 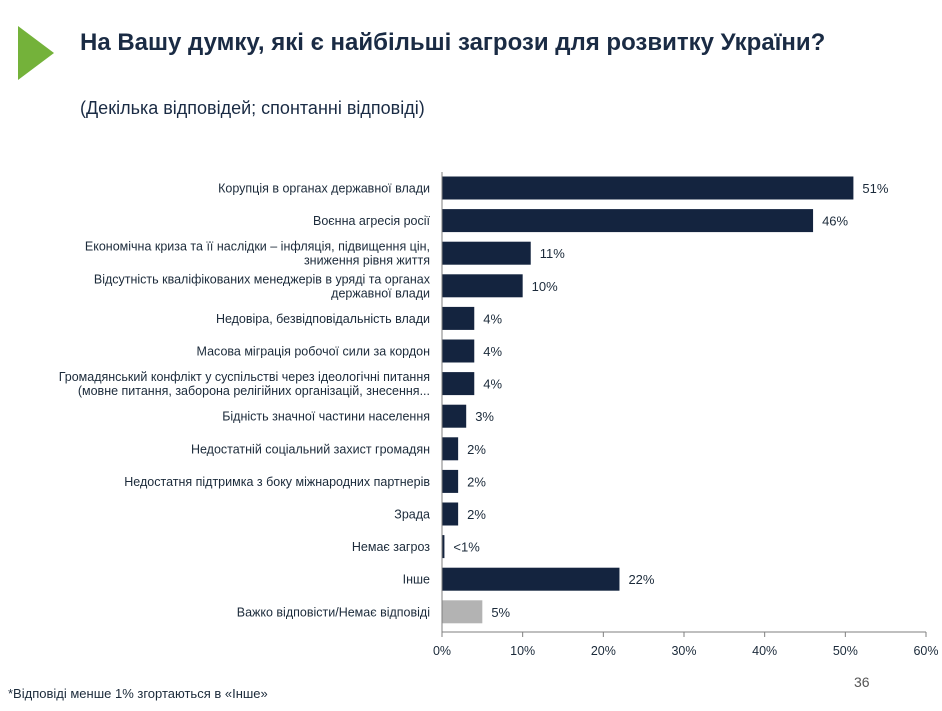 I want to click on category-label: Масова міграція робочої сили за кордон, so click(x=314, y=352).